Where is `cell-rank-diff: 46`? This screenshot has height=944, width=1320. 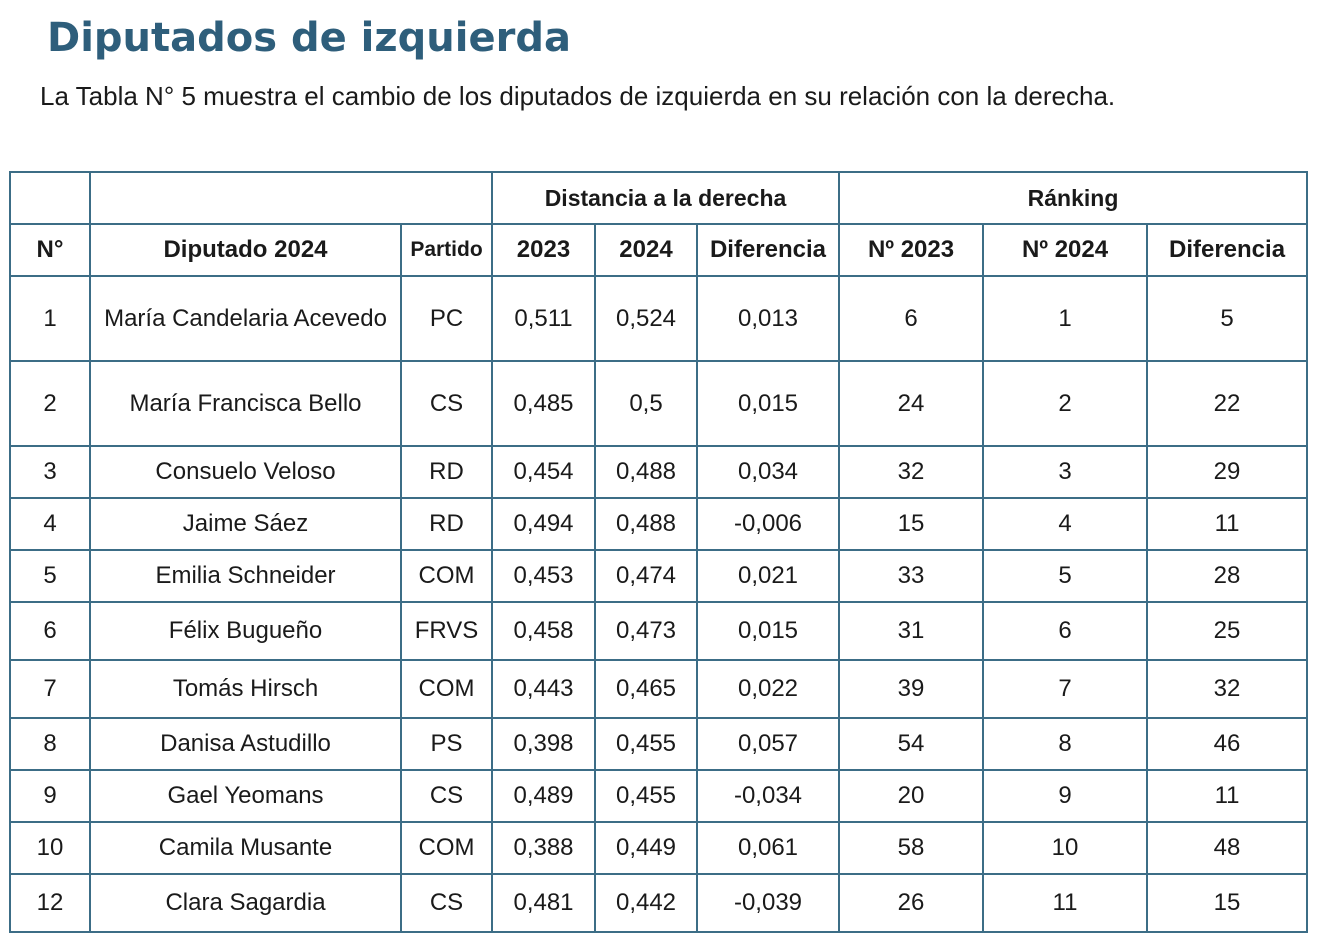 cell-rank-diff: 46 is located at coordinates (1227, 744).